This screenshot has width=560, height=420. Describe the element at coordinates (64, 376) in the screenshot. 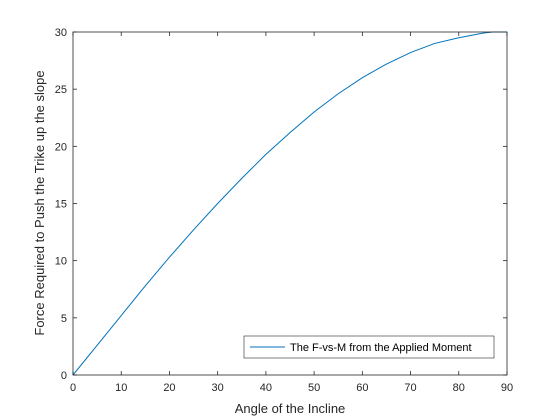

I see `y-tick-label: 0` at that location.